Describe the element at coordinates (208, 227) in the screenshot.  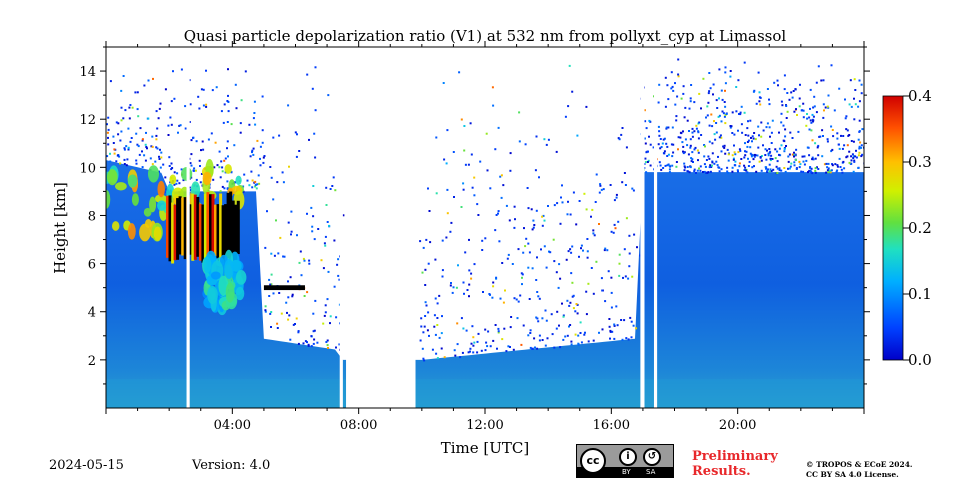
I see `cirrus-column` at that location.